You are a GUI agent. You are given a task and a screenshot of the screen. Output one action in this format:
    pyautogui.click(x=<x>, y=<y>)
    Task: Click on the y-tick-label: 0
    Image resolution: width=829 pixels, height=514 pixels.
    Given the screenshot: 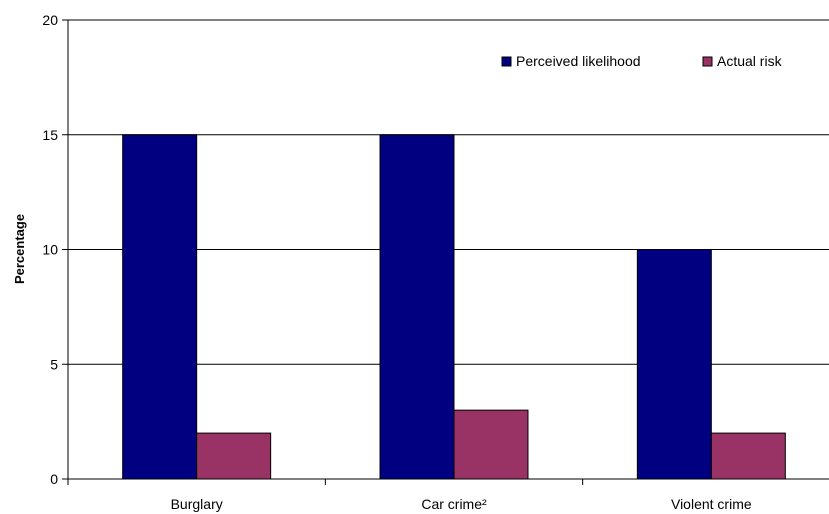 What is the action you would take?
    pyautogui.click(x=54, y=479)
    